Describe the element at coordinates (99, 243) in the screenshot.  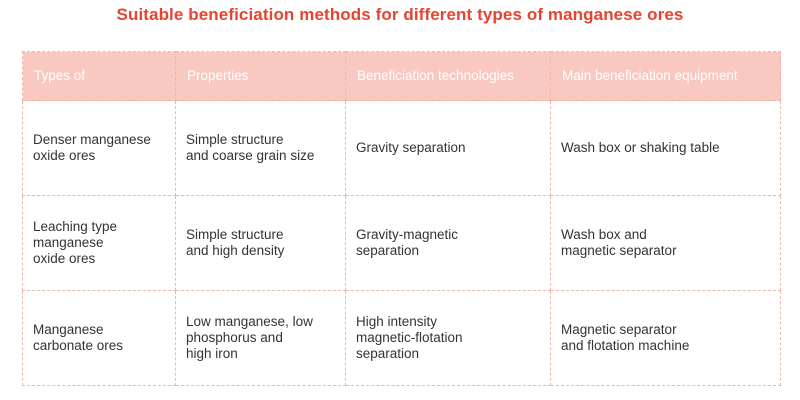
I see `cell-type: Leaching type manganese oxide ores` at that location.